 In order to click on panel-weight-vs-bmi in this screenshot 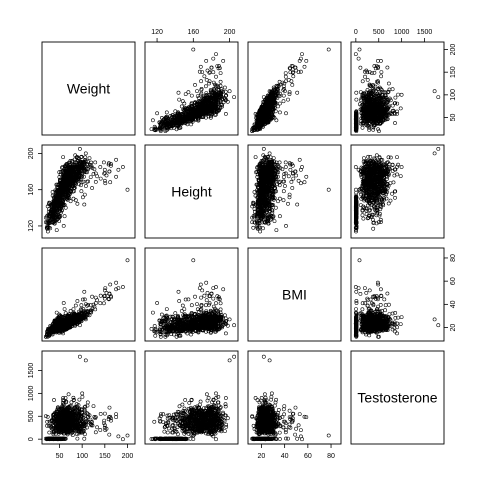, I will do `click(294, 88)`.